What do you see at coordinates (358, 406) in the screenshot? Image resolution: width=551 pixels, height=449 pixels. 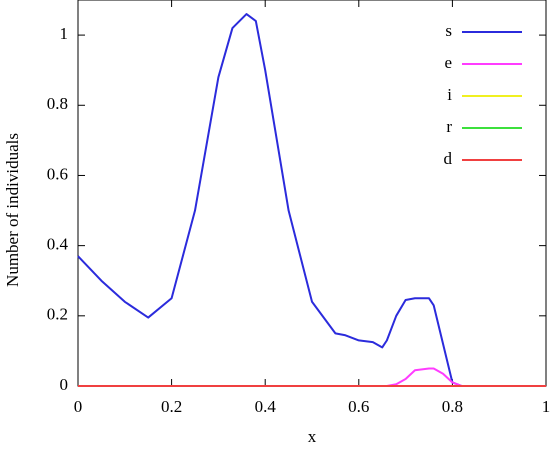 I see `x-tick-label: 0.6` at bounding box center [358, 406].